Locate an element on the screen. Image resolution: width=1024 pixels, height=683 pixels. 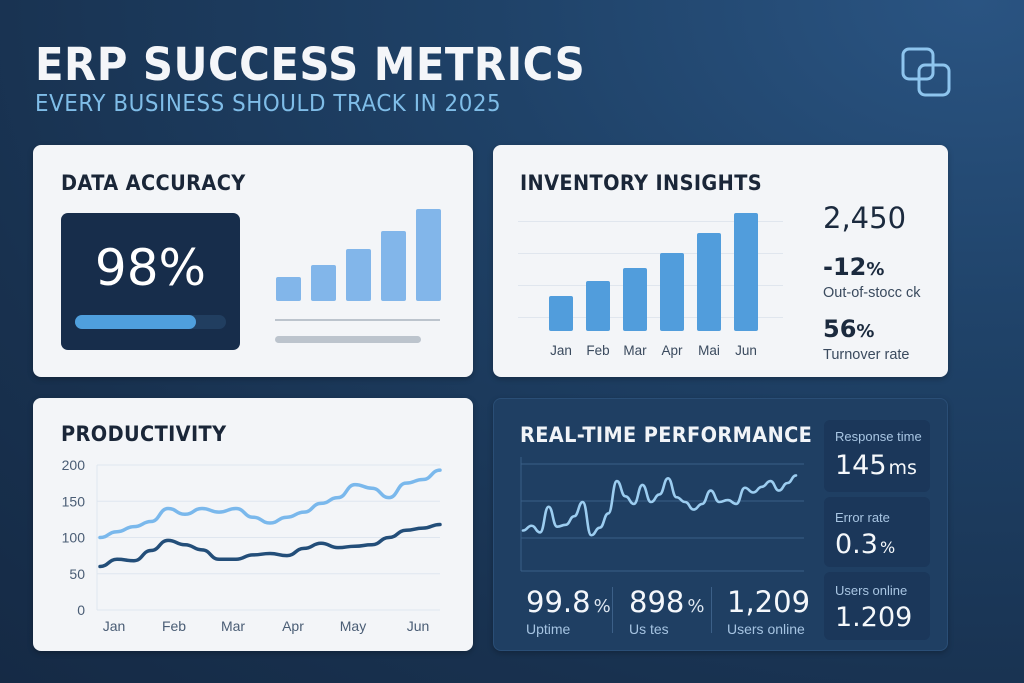
svg-text: Mar is located at coordinates (233, 626).